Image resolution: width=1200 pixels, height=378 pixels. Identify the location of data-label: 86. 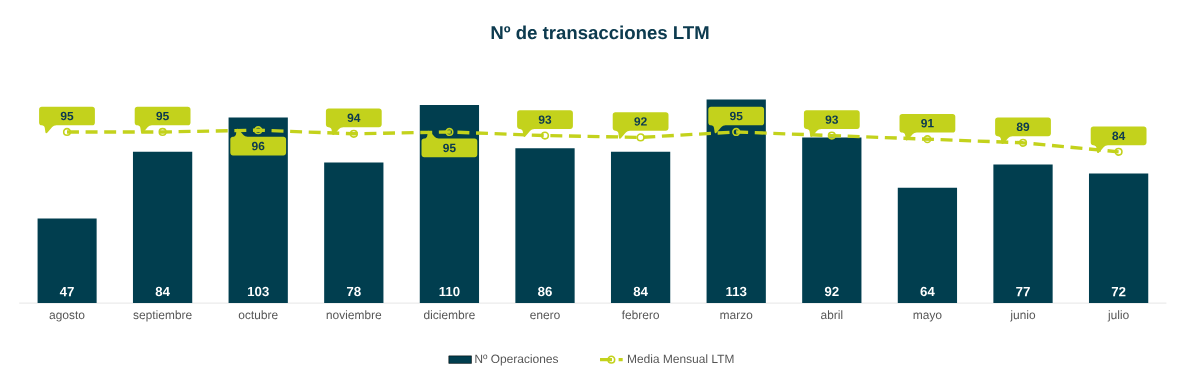
(545, 291).